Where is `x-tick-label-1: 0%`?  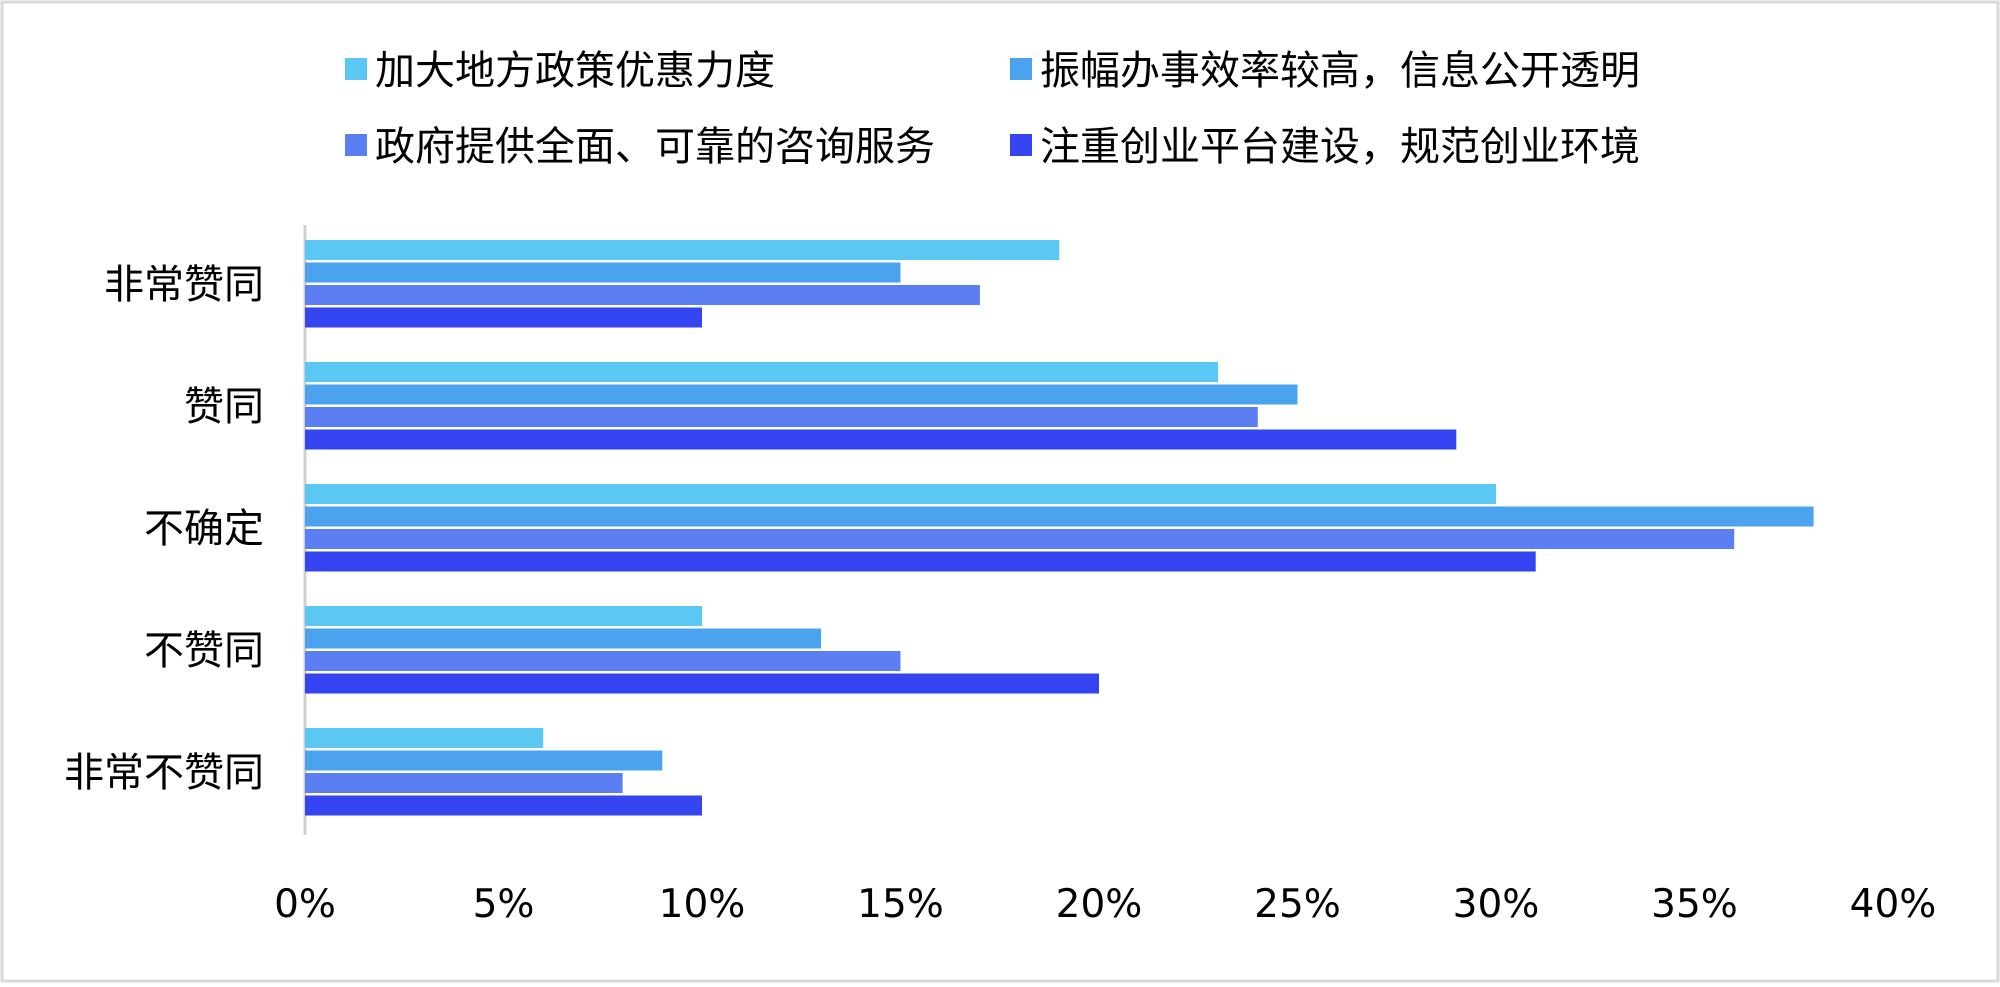 x-tick-label-1: 0% is located at coordinates (305, 904).